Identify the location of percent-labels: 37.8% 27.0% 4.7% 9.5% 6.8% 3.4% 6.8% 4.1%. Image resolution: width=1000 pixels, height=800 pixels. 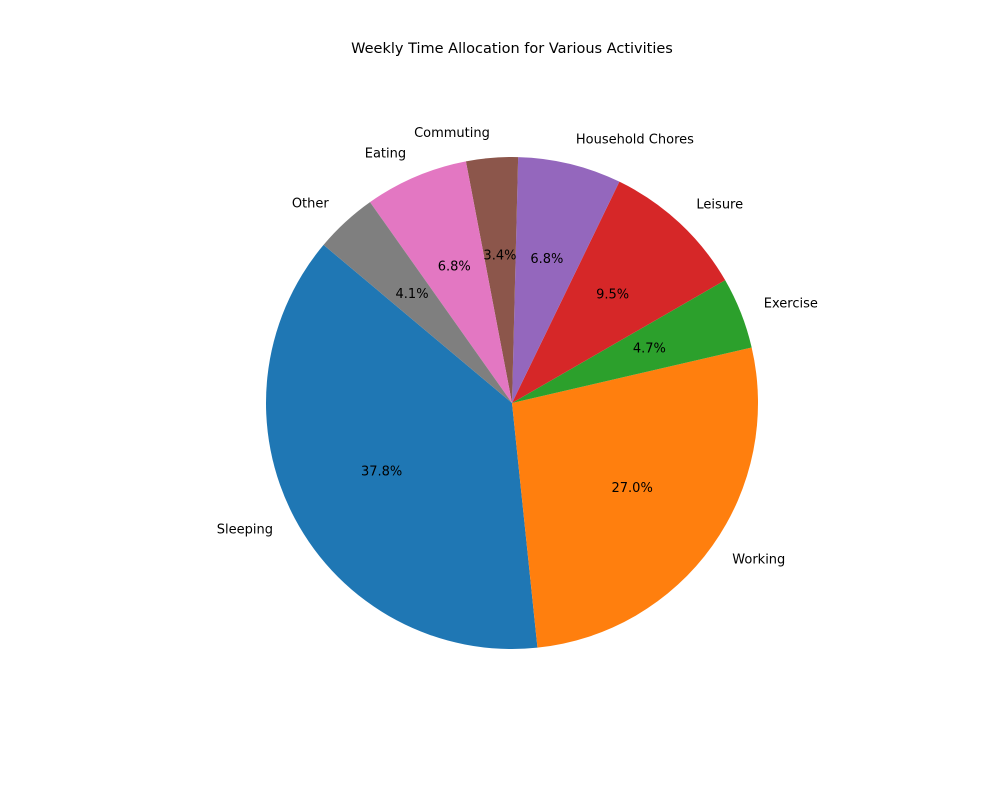
(513, 372).